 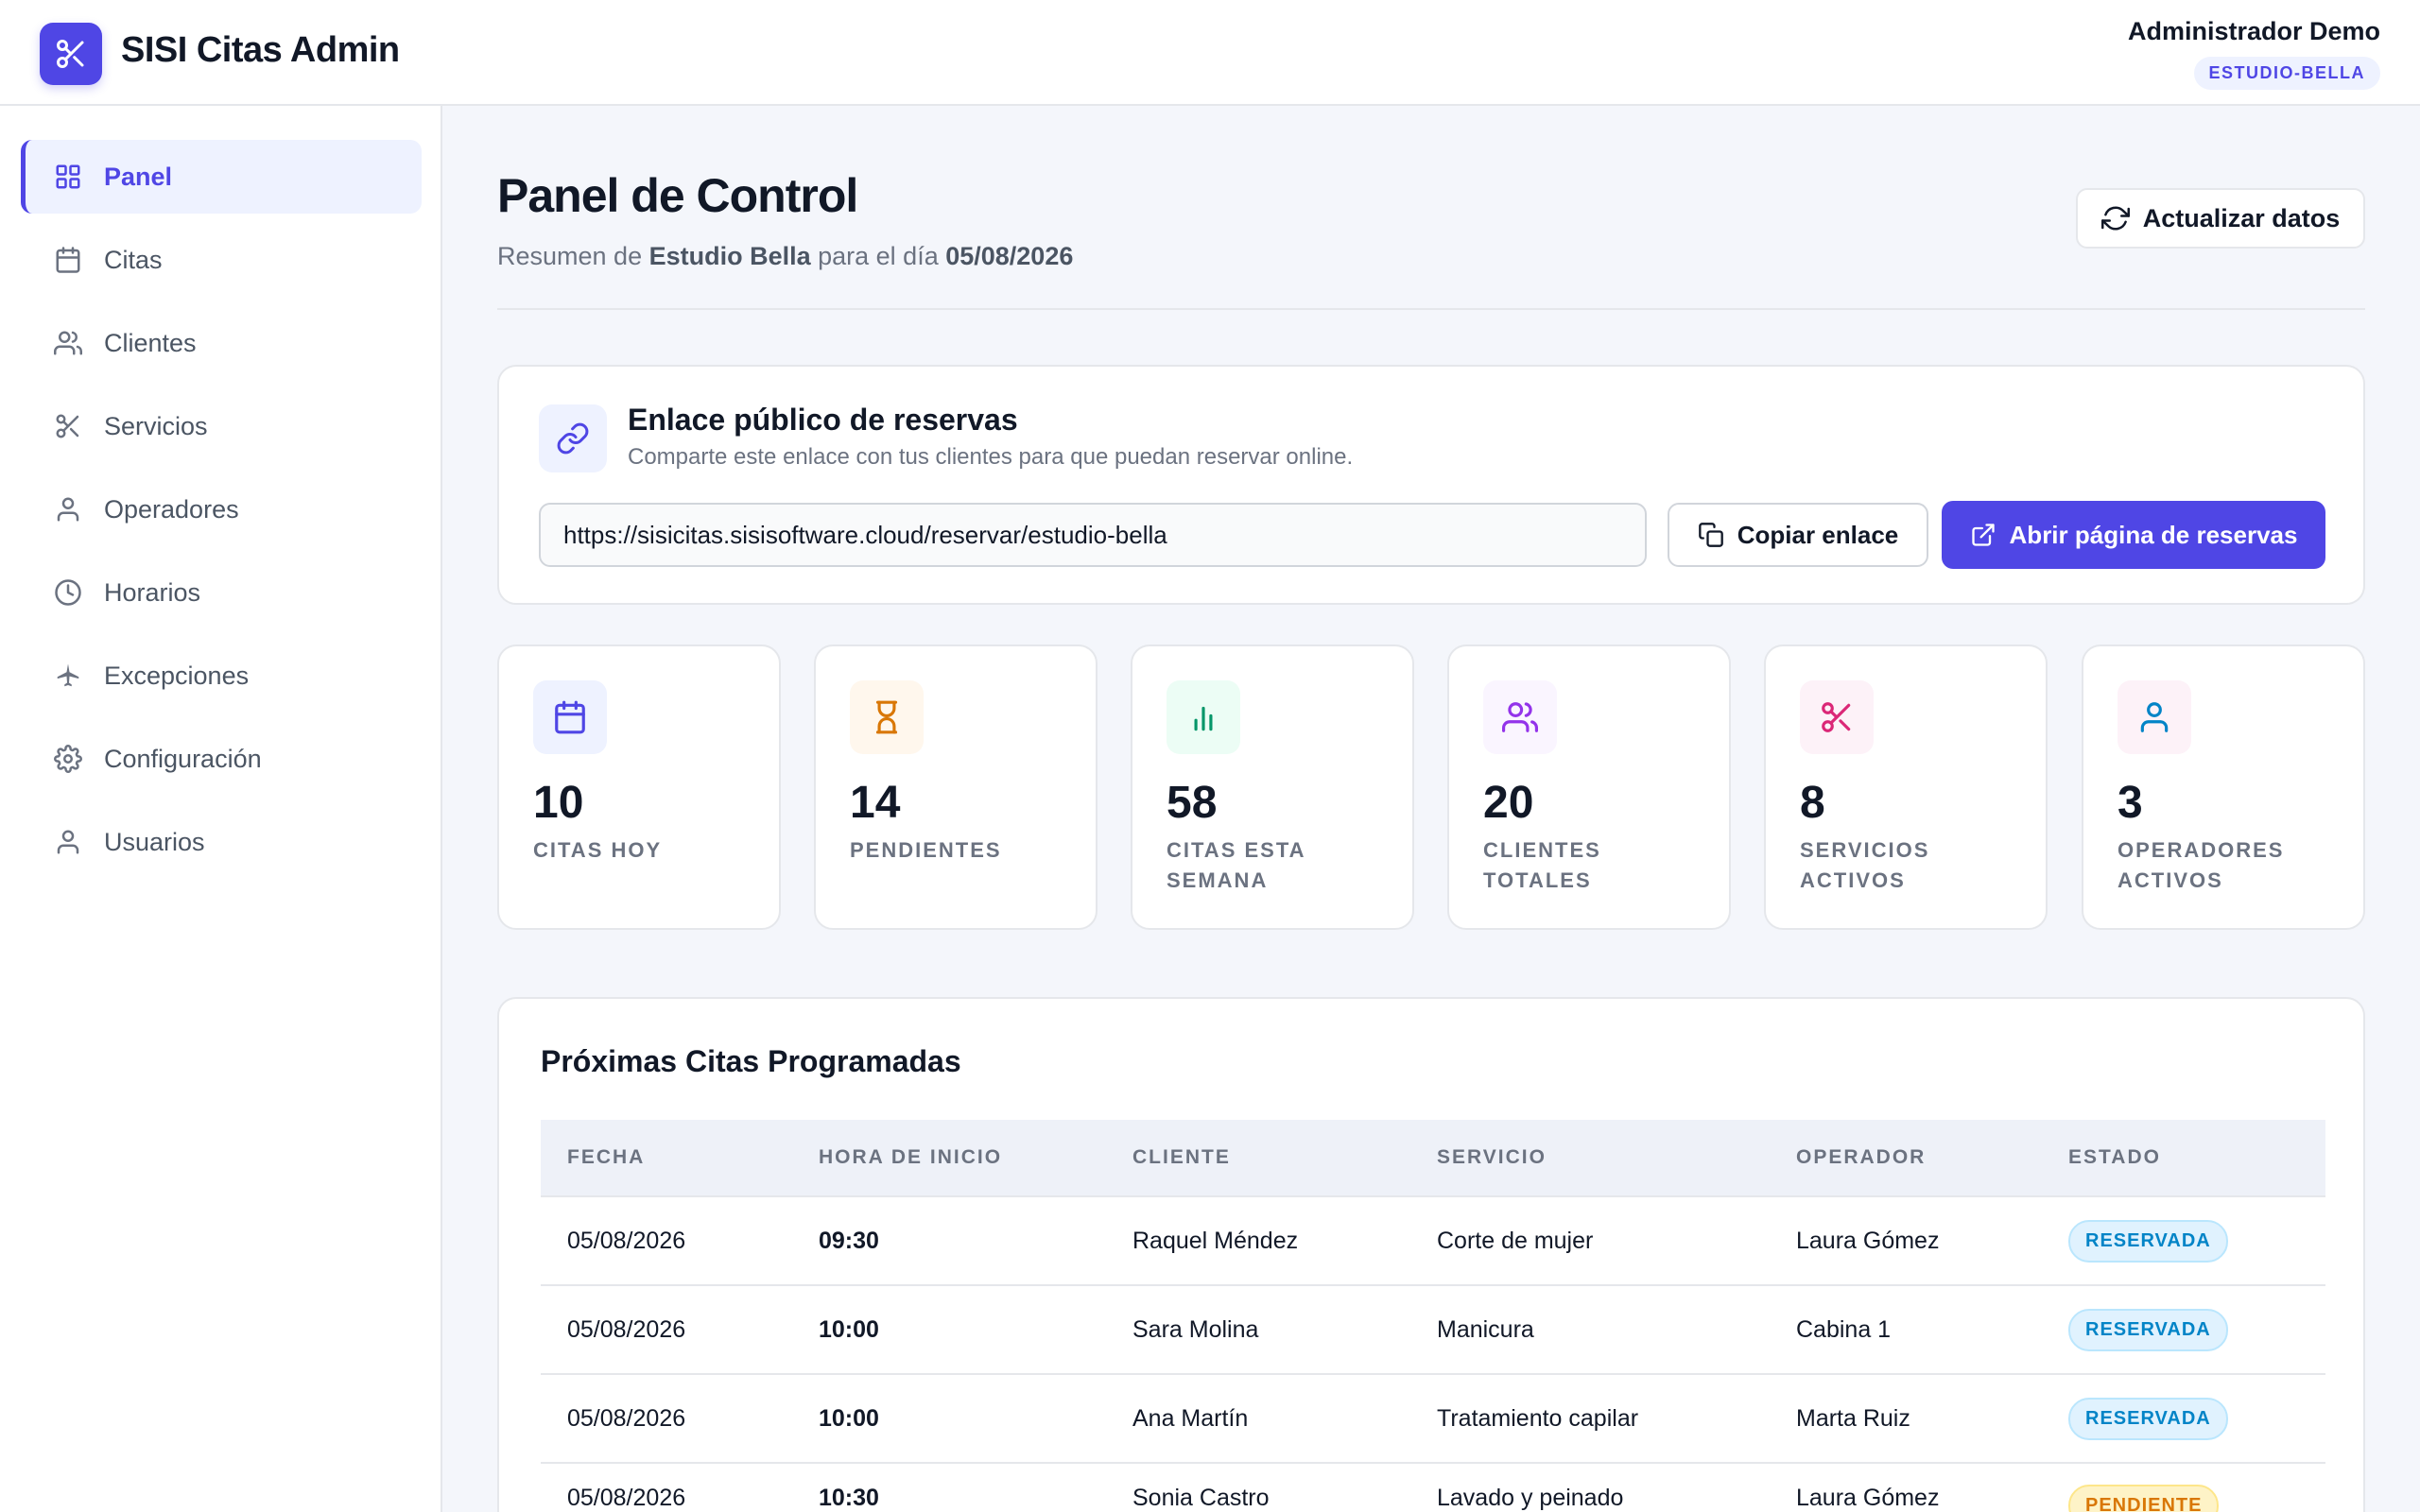 I want to click on app-title: SISI Citas Admin, so click(x=261, y=50).